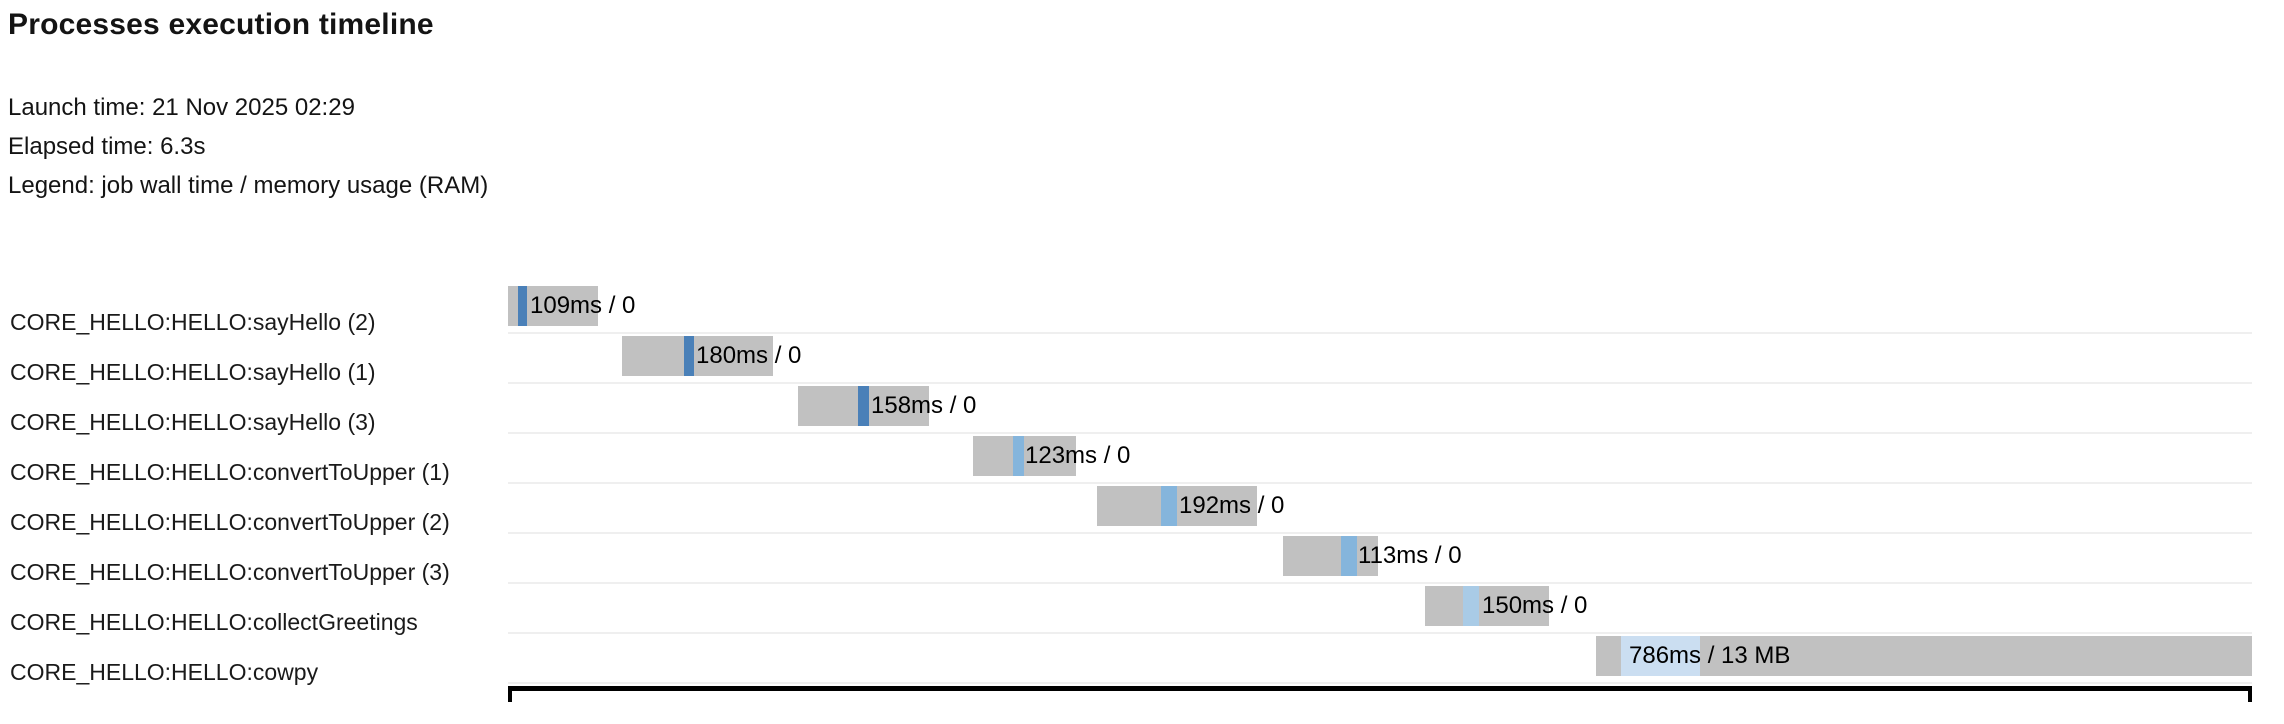  Describe the element at coordinates (193, 322) in the screenshot. I see `process-label: CORE_HELLO:HELLO:sayHello (2)` at that location.